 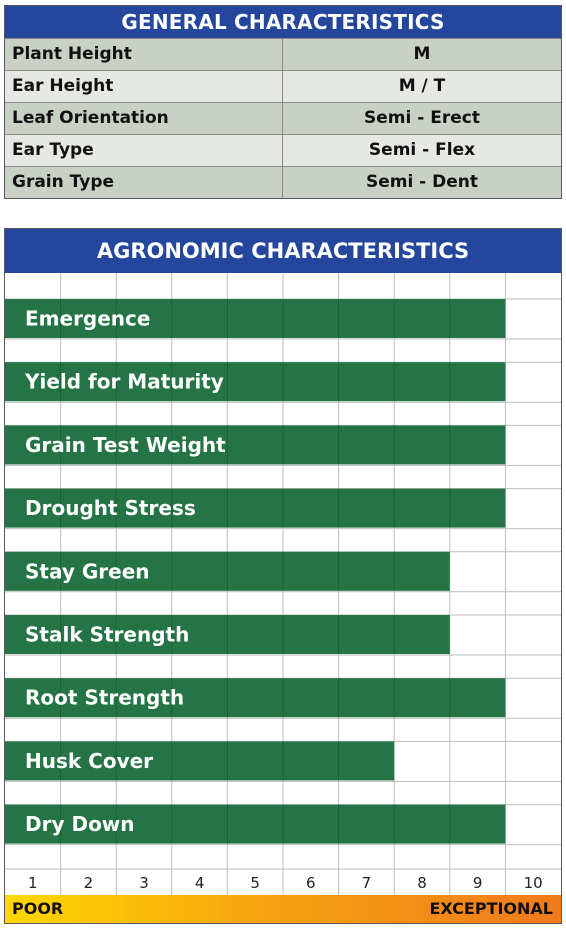 I want to click on scale-low-label: POOR, so click(x=38, y=908).